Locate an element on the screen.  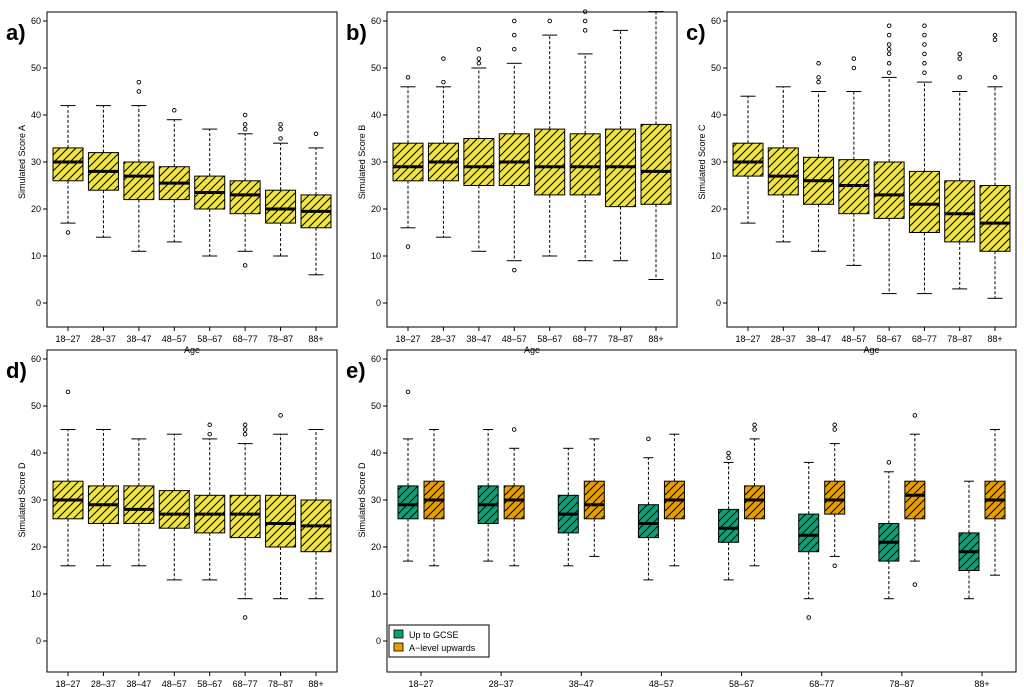
x-tick-label: 78–87 is located at coordinates (959, 339).